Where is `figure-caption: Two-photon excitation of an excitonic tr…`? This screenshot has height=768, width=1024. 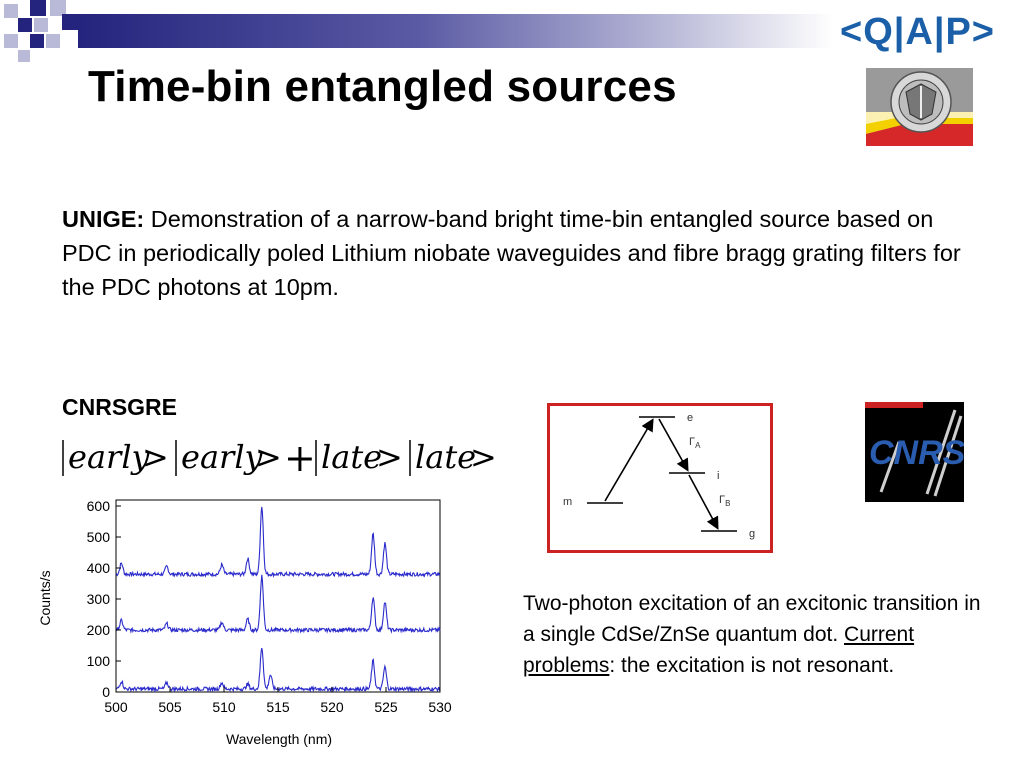
figure-caption: Two-photon excitation of an excitonic tr… is located at coordinates (753, 634).